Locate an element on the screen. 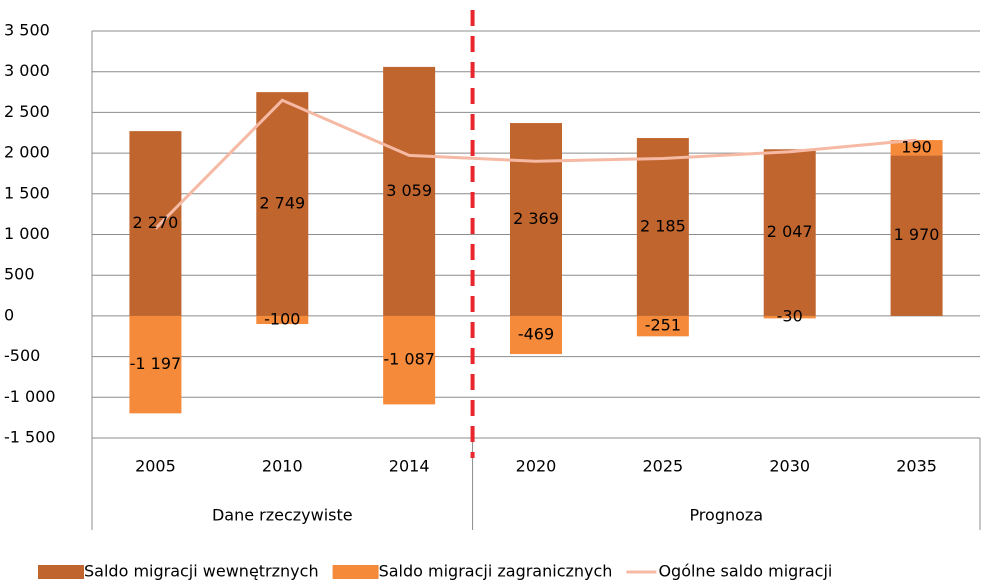  group-label: Prognoza is located at coordinates (726, 515).